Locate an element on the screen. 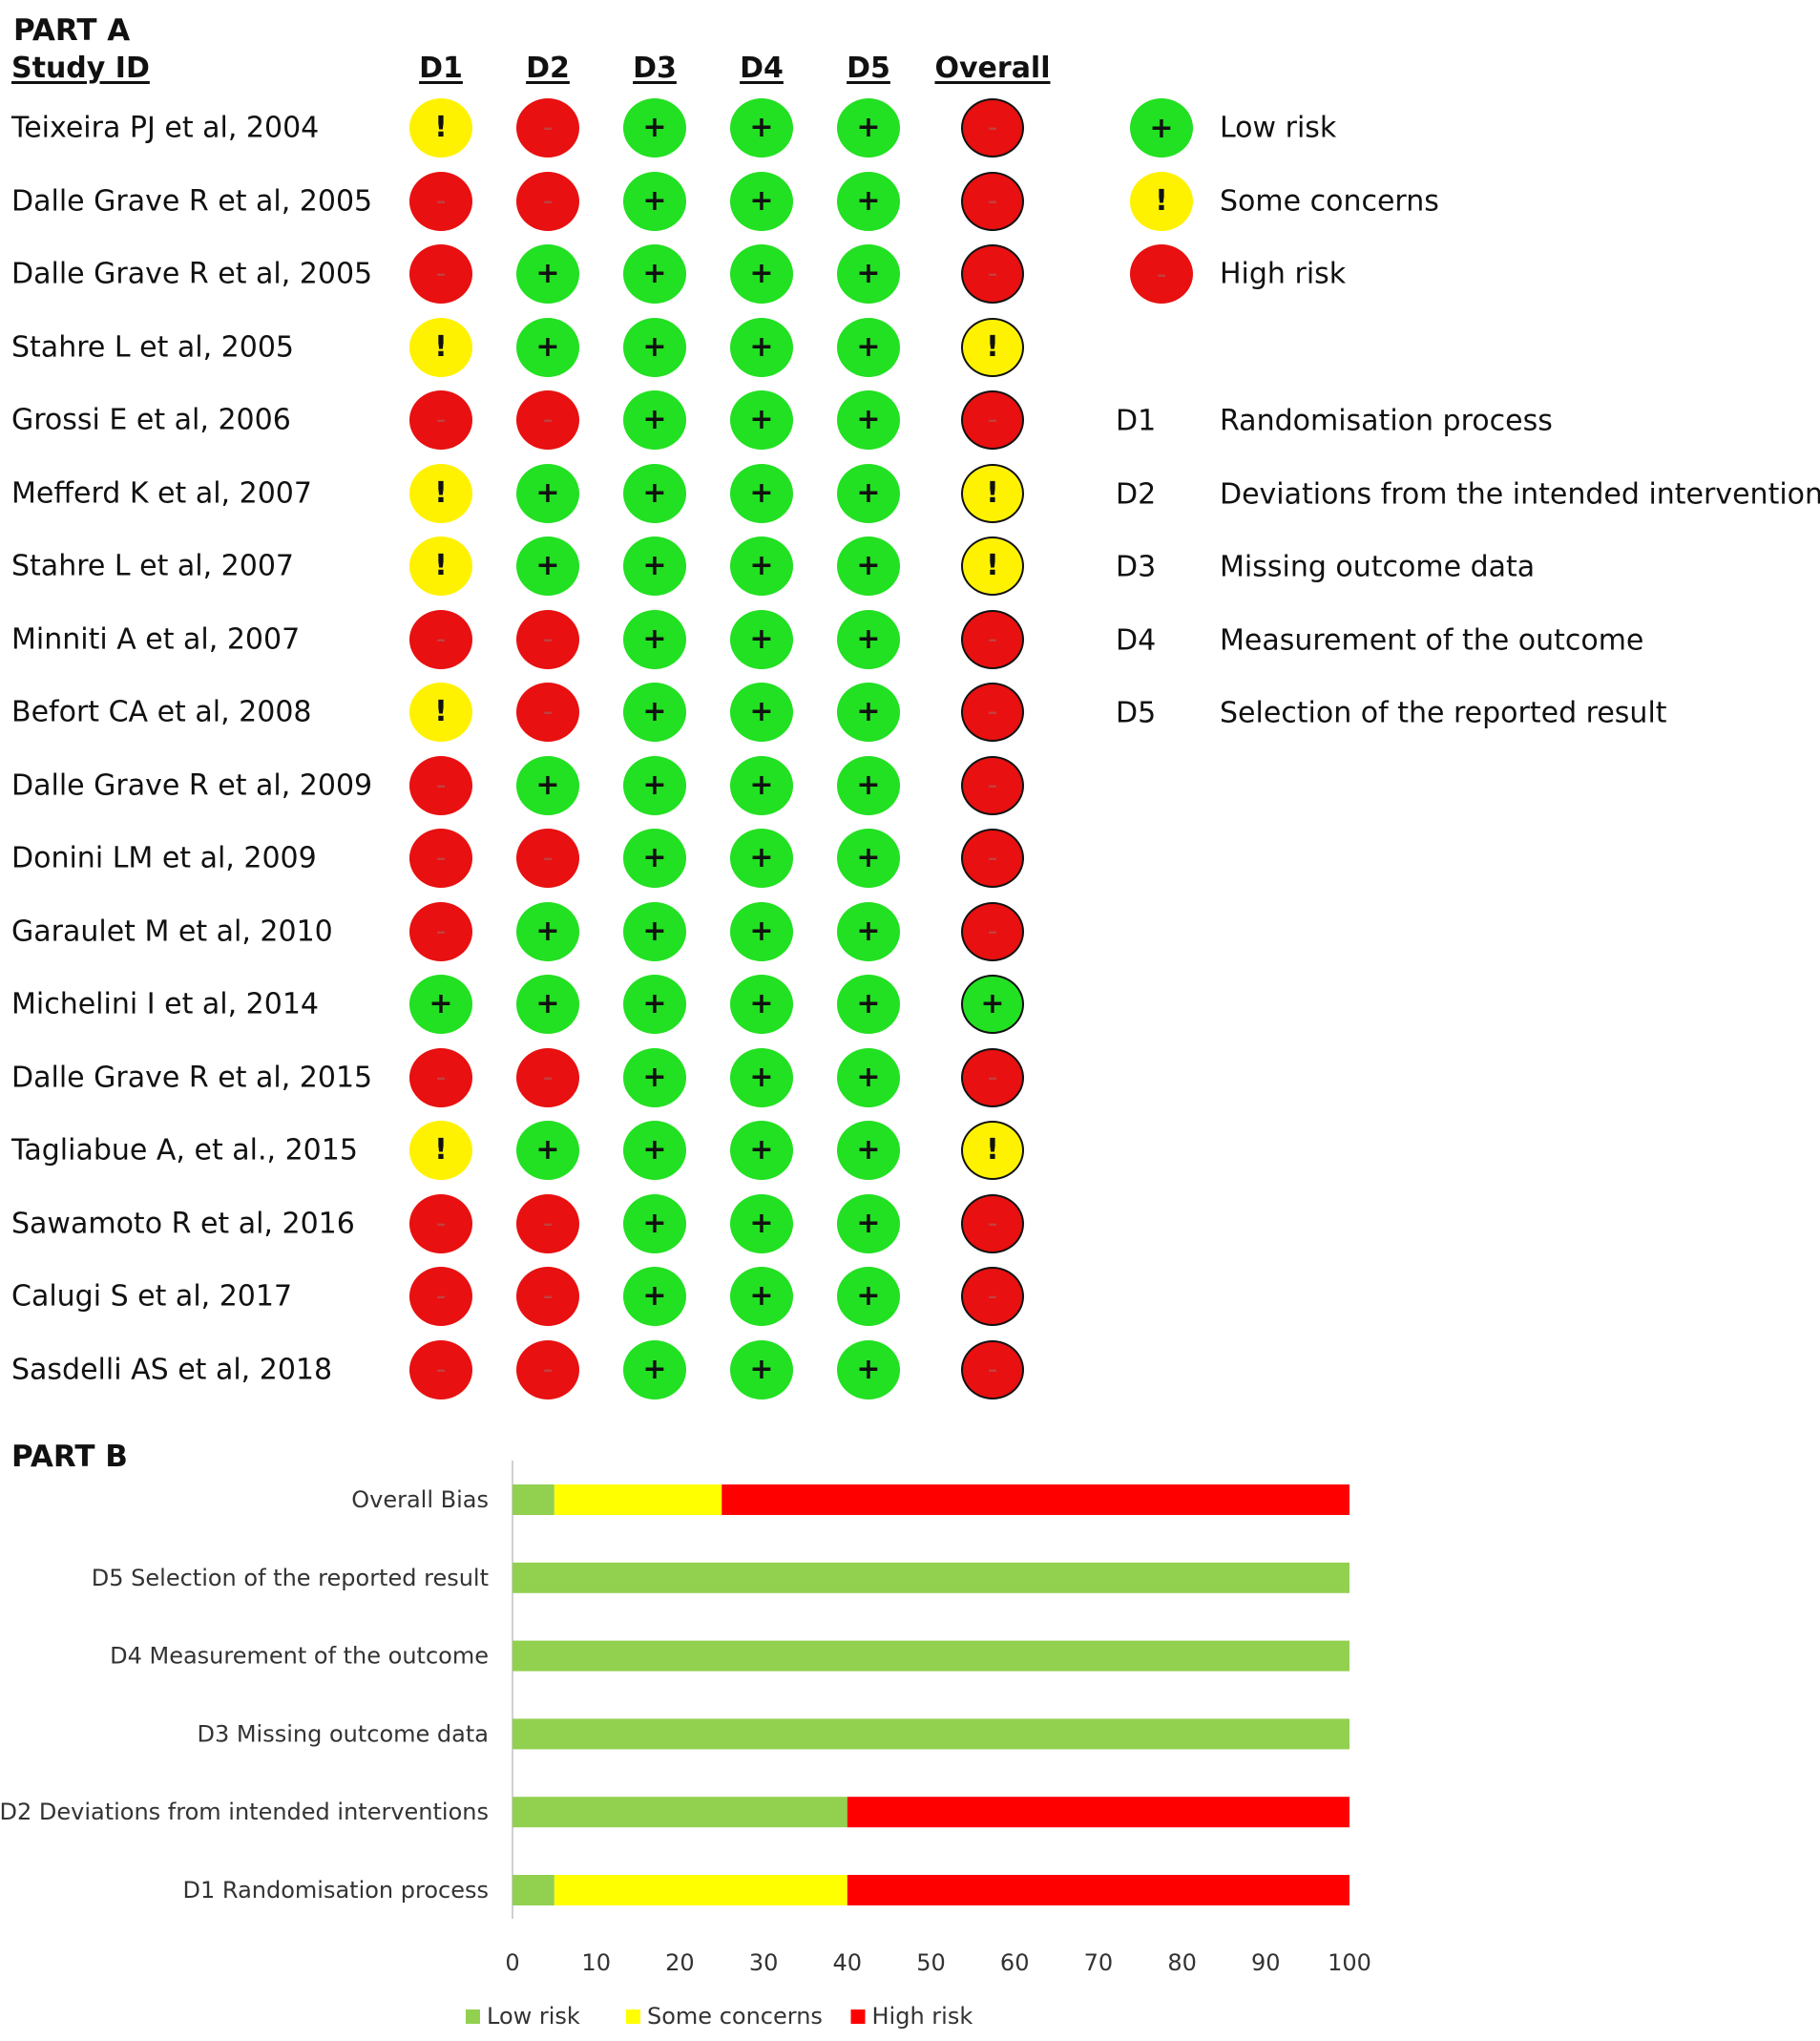  column-header-d1: D1 is located at coordinates (441, 68).